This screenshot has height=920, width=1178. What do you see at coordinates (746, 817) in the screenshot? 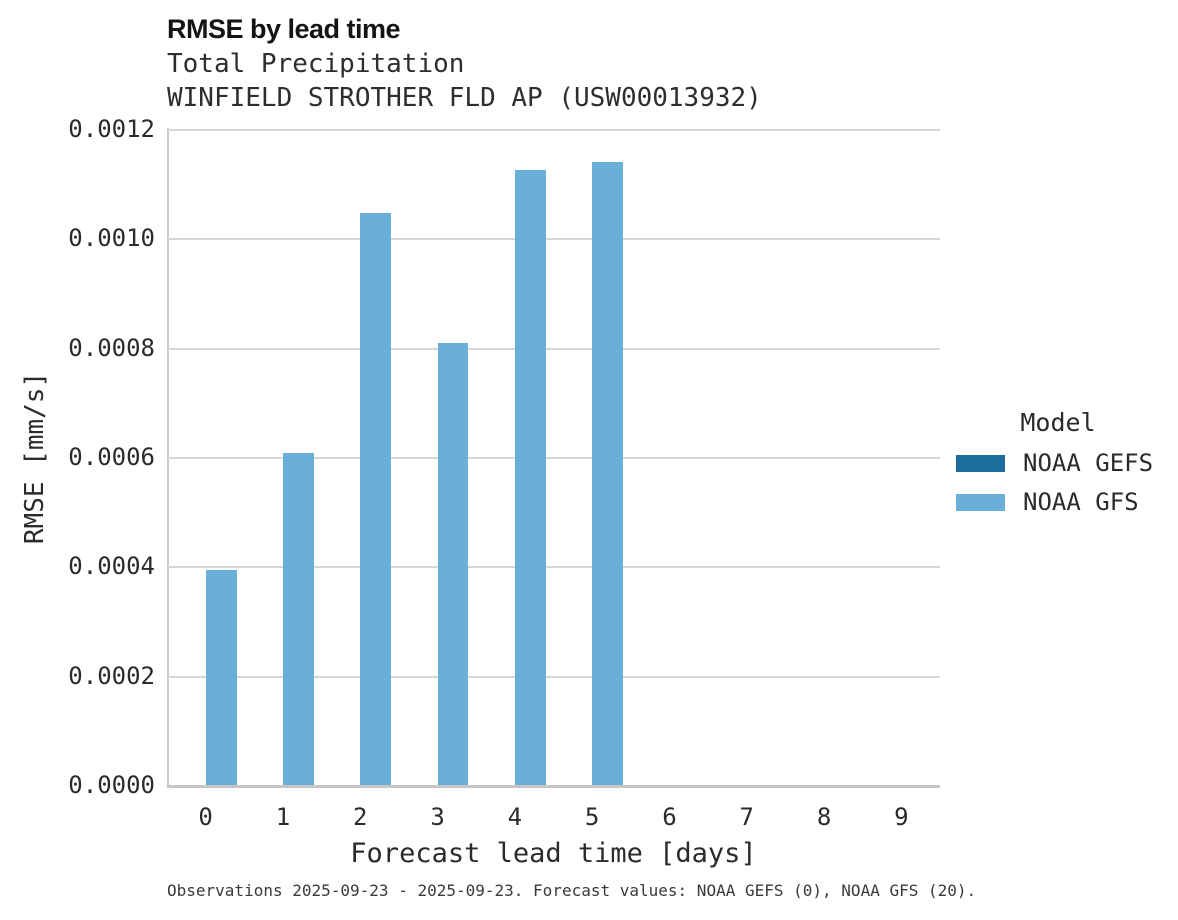
I see `x-tick-label: 7` at bounding box center [746, 817].